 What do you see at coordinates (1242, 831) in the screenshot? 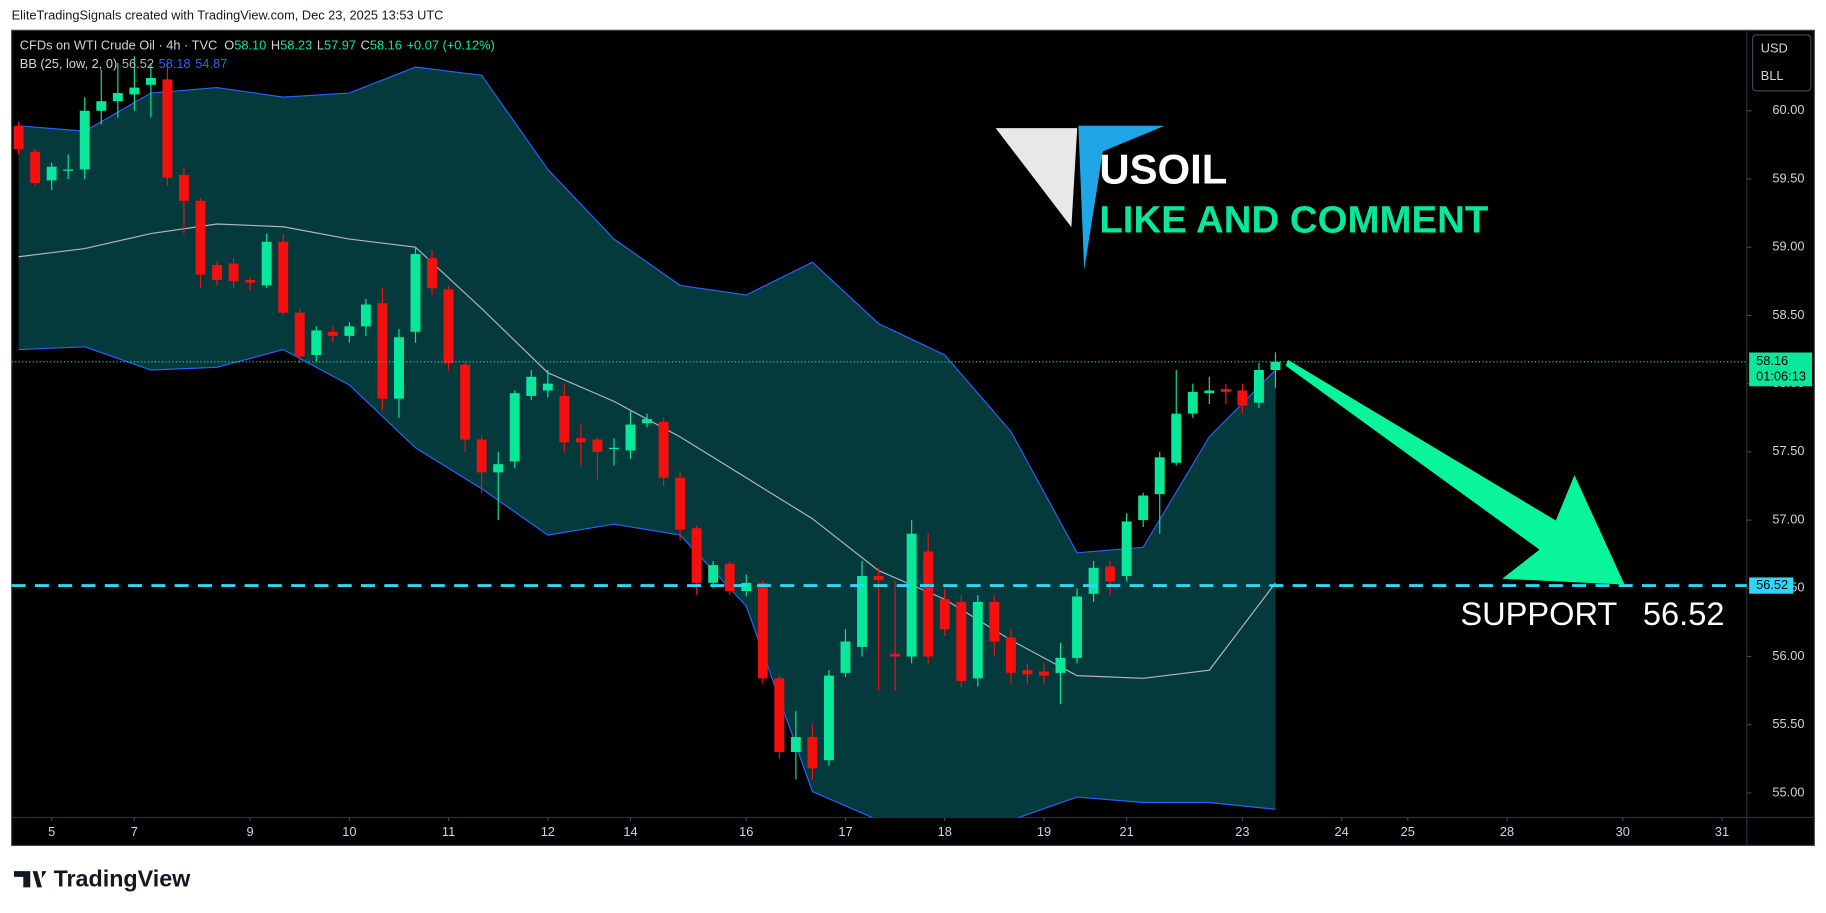
I see `x-tick-label: 23` at bounding box center [1242, 831].